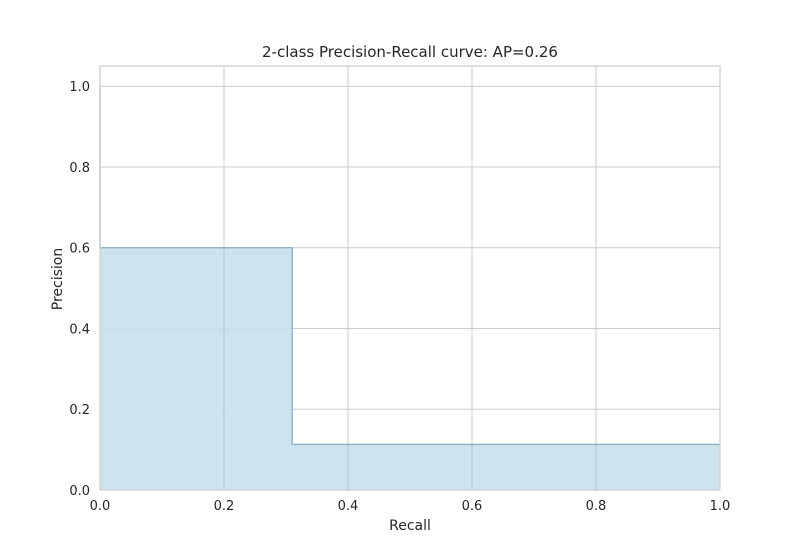 The image size is (800, 554). I want to click on y-tick-label: 0.0, so click(79, 491).